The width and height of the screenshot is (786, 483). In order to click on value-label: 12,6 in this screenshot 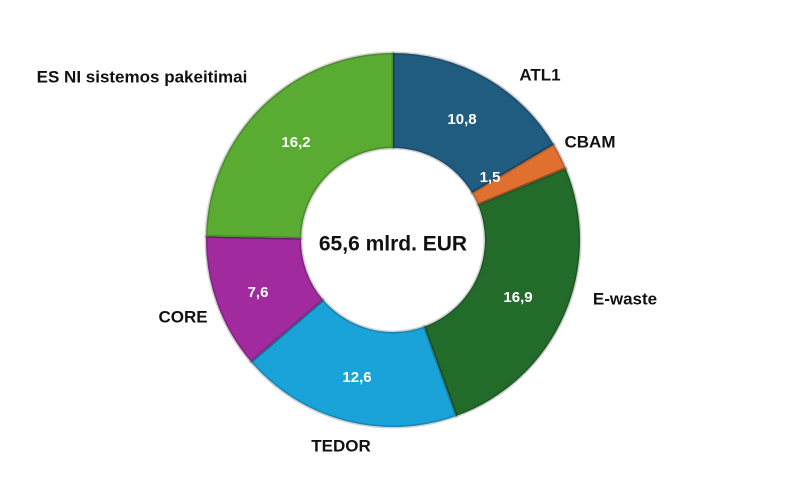, I will do `click(356, 377)`.